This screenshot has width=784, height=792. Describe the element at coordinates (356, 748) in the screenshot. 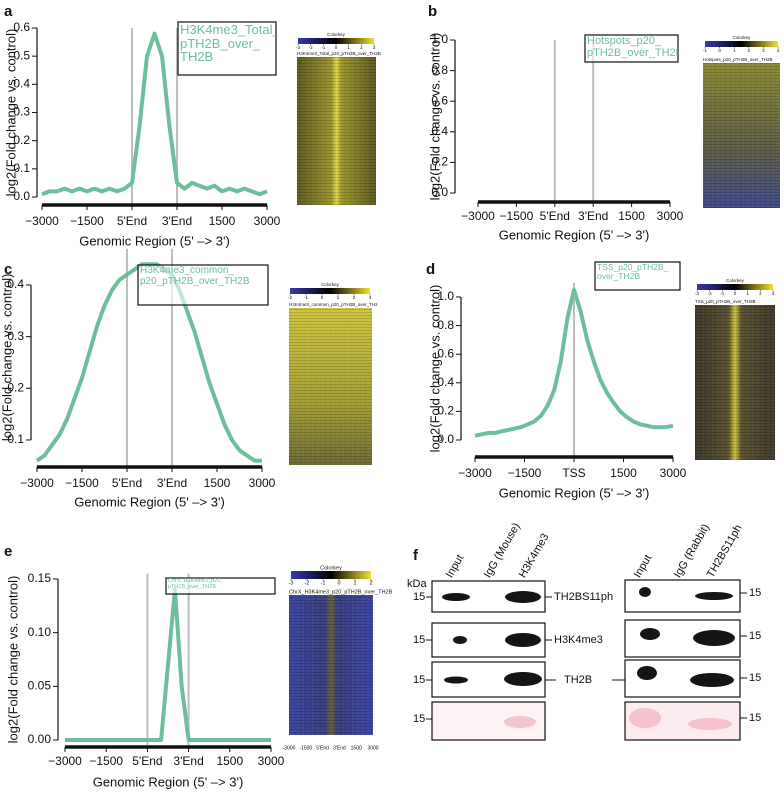

I see `heatmap-x-label: 1500` at that location.